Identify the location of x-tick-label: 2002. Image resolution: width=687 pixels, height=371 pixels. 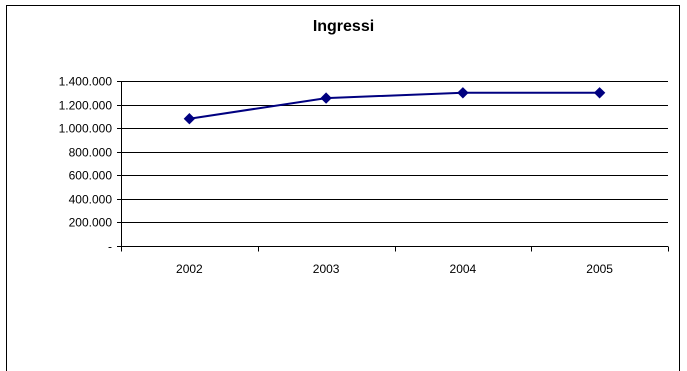
(189, 269).